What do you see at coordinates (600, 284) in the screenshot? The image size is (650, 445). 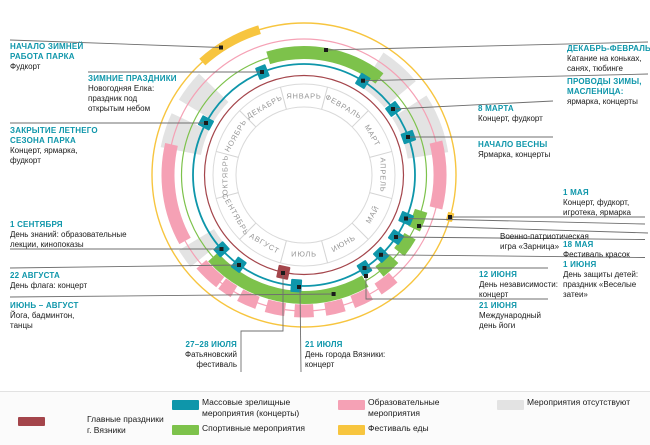 I see `callout-body-line: праздник «Веселые` at bounding box center [600, 284].